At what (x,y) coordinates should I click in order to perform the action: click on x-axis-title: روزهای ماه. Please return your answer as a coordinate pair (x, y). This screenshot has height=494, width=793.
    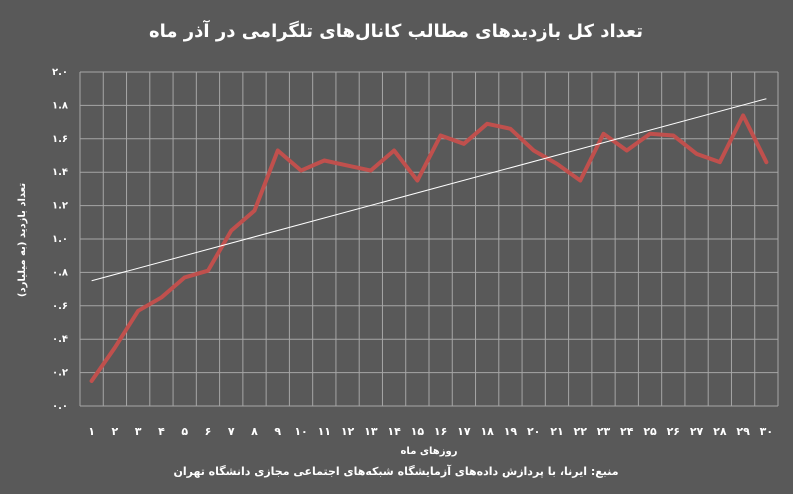
    Looking at the image, I should click on (429, 451).